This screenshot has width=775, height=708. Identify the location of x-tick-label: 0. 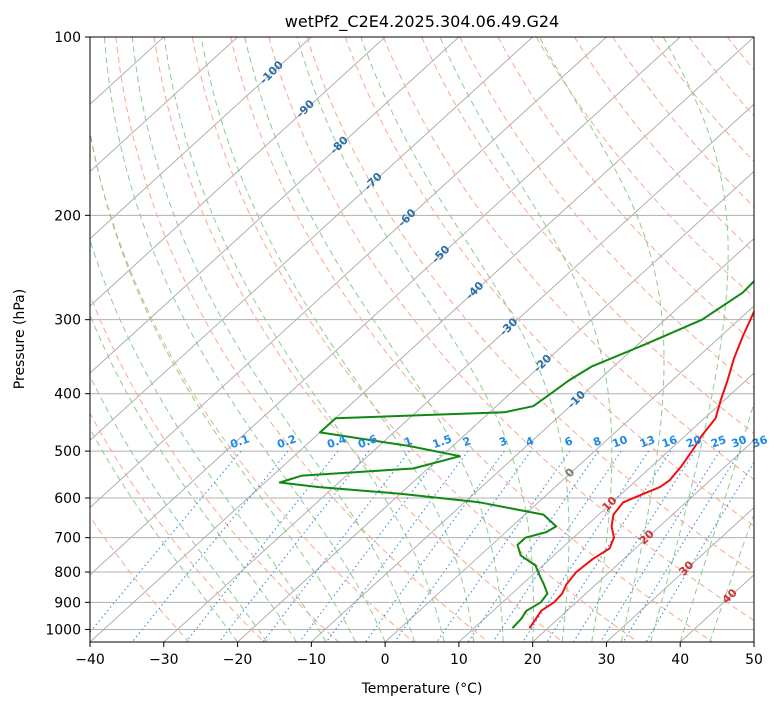
(385, 660).